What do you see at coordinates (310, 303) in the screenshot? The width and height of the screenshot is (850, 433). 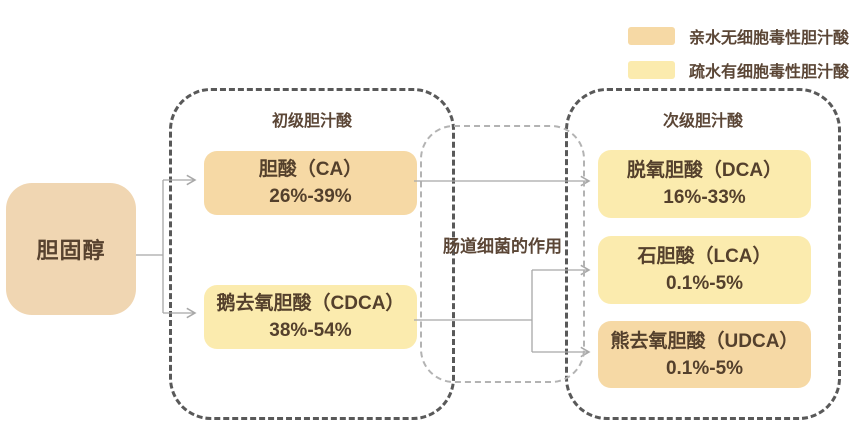 I see `node-cdca-name: 鹅去氧胆酸（CDCA）` at bounding box center [310, 303].